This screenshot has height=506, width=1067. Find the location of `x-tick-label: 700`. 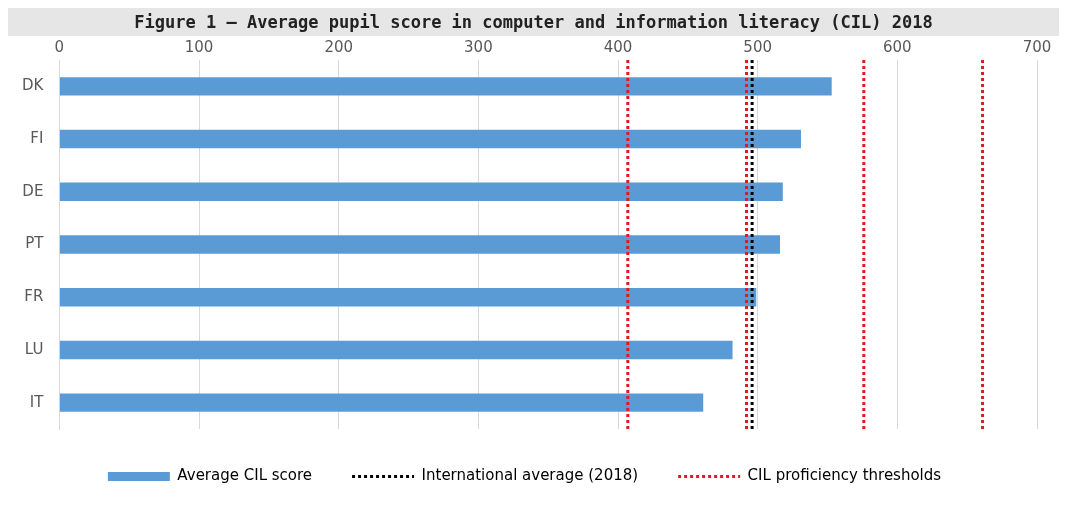

x-tick-label: 700 is located at coordinates (1037, 46).